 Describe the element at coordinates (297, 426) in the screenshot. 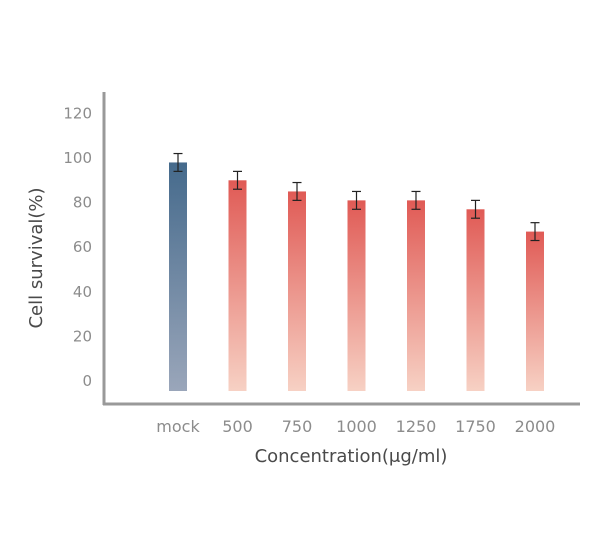

I see `x-tick-label: 750` at that location.